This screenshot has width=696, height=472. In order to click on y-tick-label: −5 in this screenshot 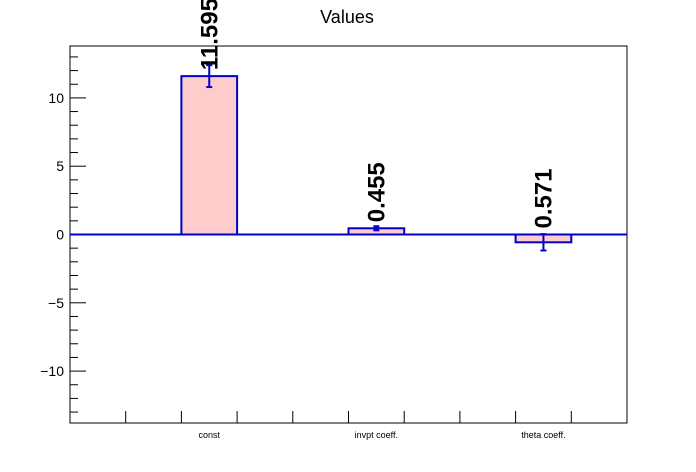, I will do `click(56, 303)`.